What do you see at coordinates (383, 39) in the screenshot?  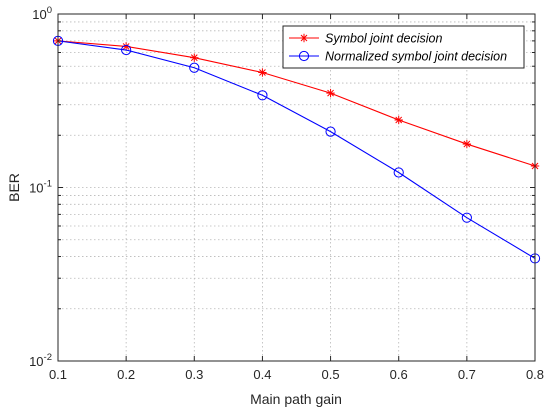 I see `legend-label: Symbol joint decision` at bounding box center [383, 39].